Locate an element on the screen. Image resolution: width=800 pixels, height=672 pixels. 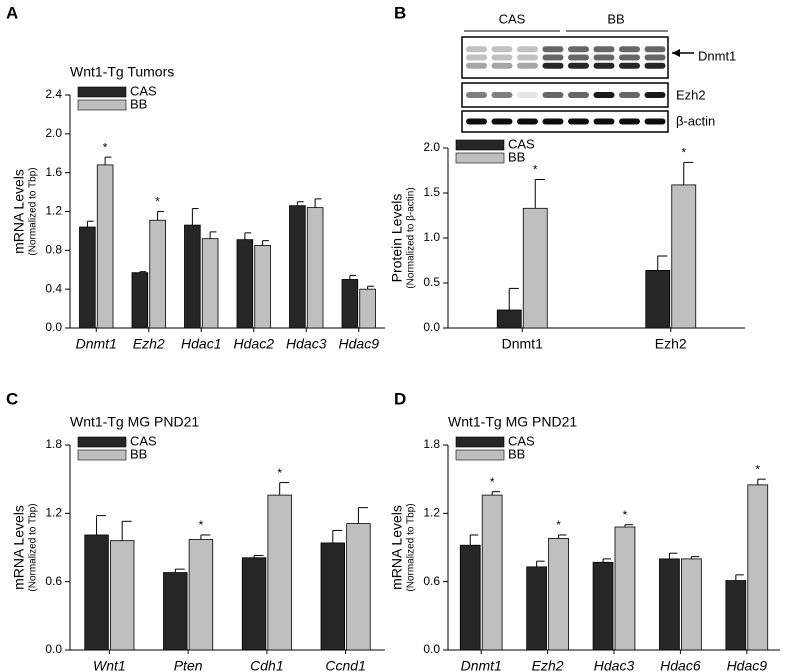
y-tick-label: 1.6 is located at coordinates (53, 172).